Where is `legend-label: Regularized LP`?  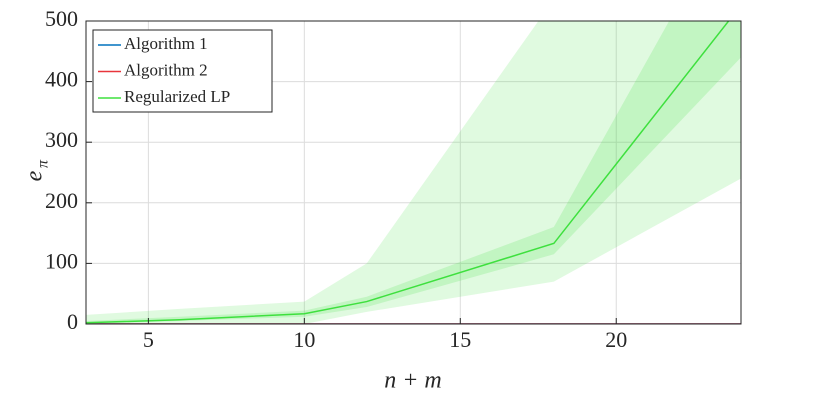
legend-label: Regularized LP is located at coordinates (177, 96).